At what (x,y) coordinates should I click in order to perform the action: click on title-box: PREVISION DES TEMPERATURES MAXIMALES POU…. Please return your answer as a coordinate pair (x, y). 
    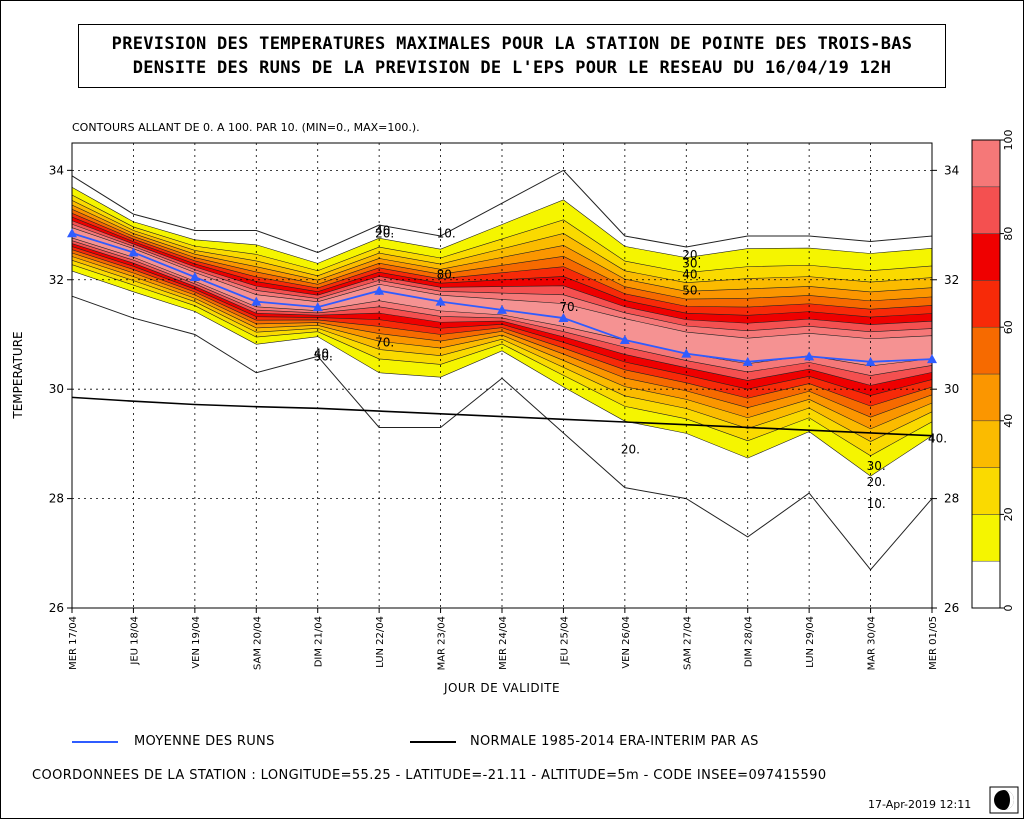
    Looking at the image, I should click on (512, 56).